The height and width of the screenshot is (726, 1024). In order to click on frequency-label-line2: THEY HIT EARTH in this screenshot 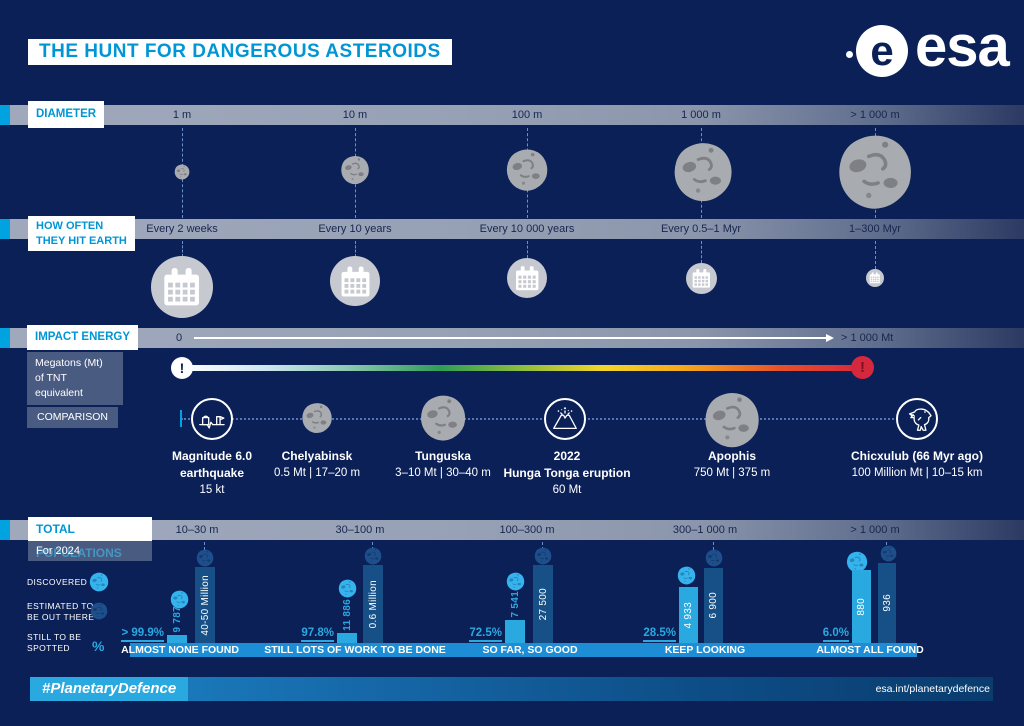, I will do `click(81, 240)`.